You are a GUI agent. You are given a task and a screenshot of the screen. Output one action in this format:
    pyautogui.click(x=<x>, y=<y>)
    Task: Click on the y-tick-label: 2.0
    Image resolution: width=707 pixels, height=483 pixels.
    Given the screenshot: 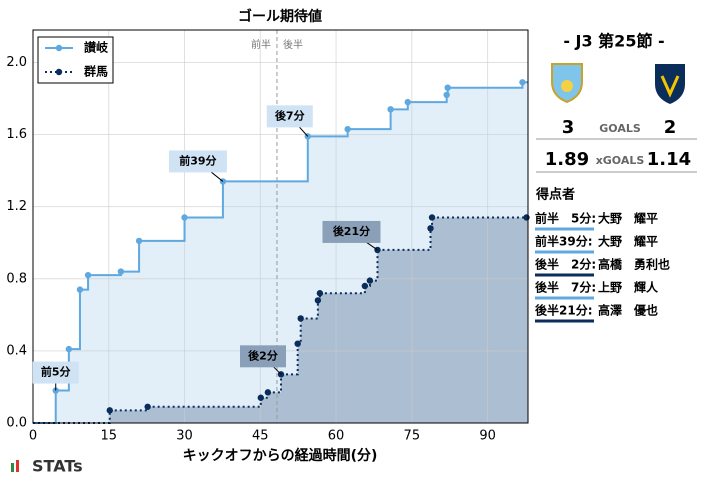 What is the action you would take?
    pyautogui.click(x=16, y=62)
    